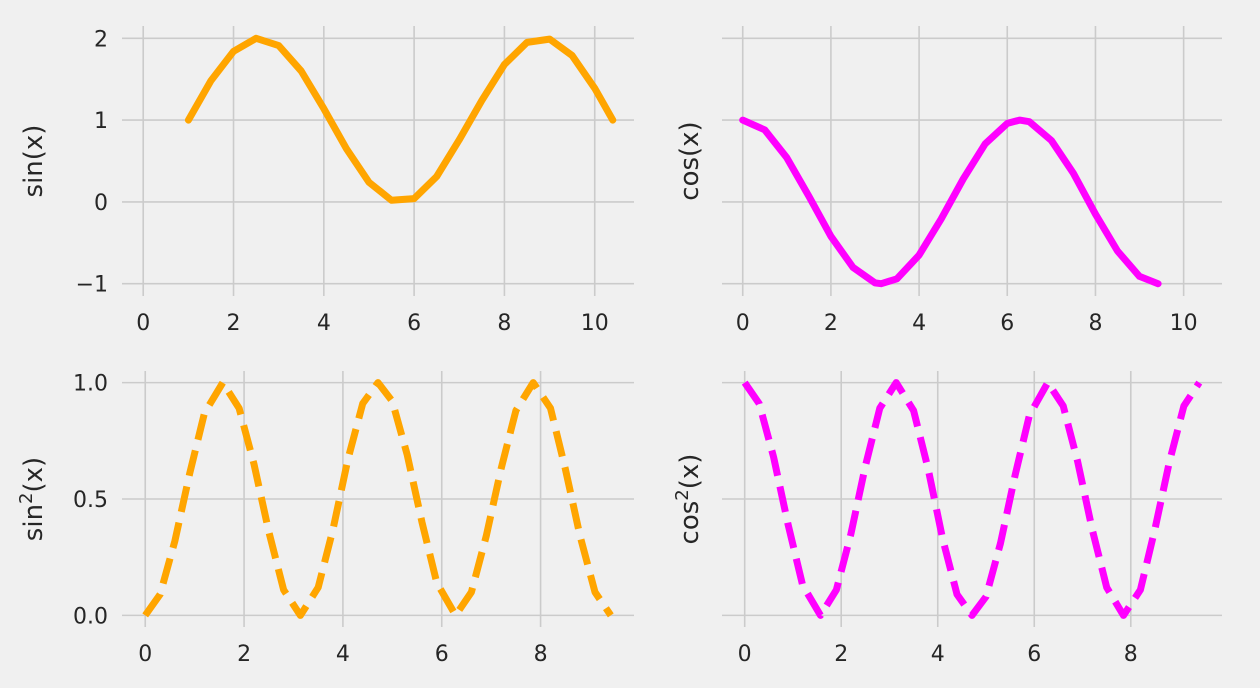 The image size is (1260, 688). What do you see at coordinates (32, 499) in the screenshot?
I see `y-axis-label: sin2(x)` at bounding box center [32, 499].